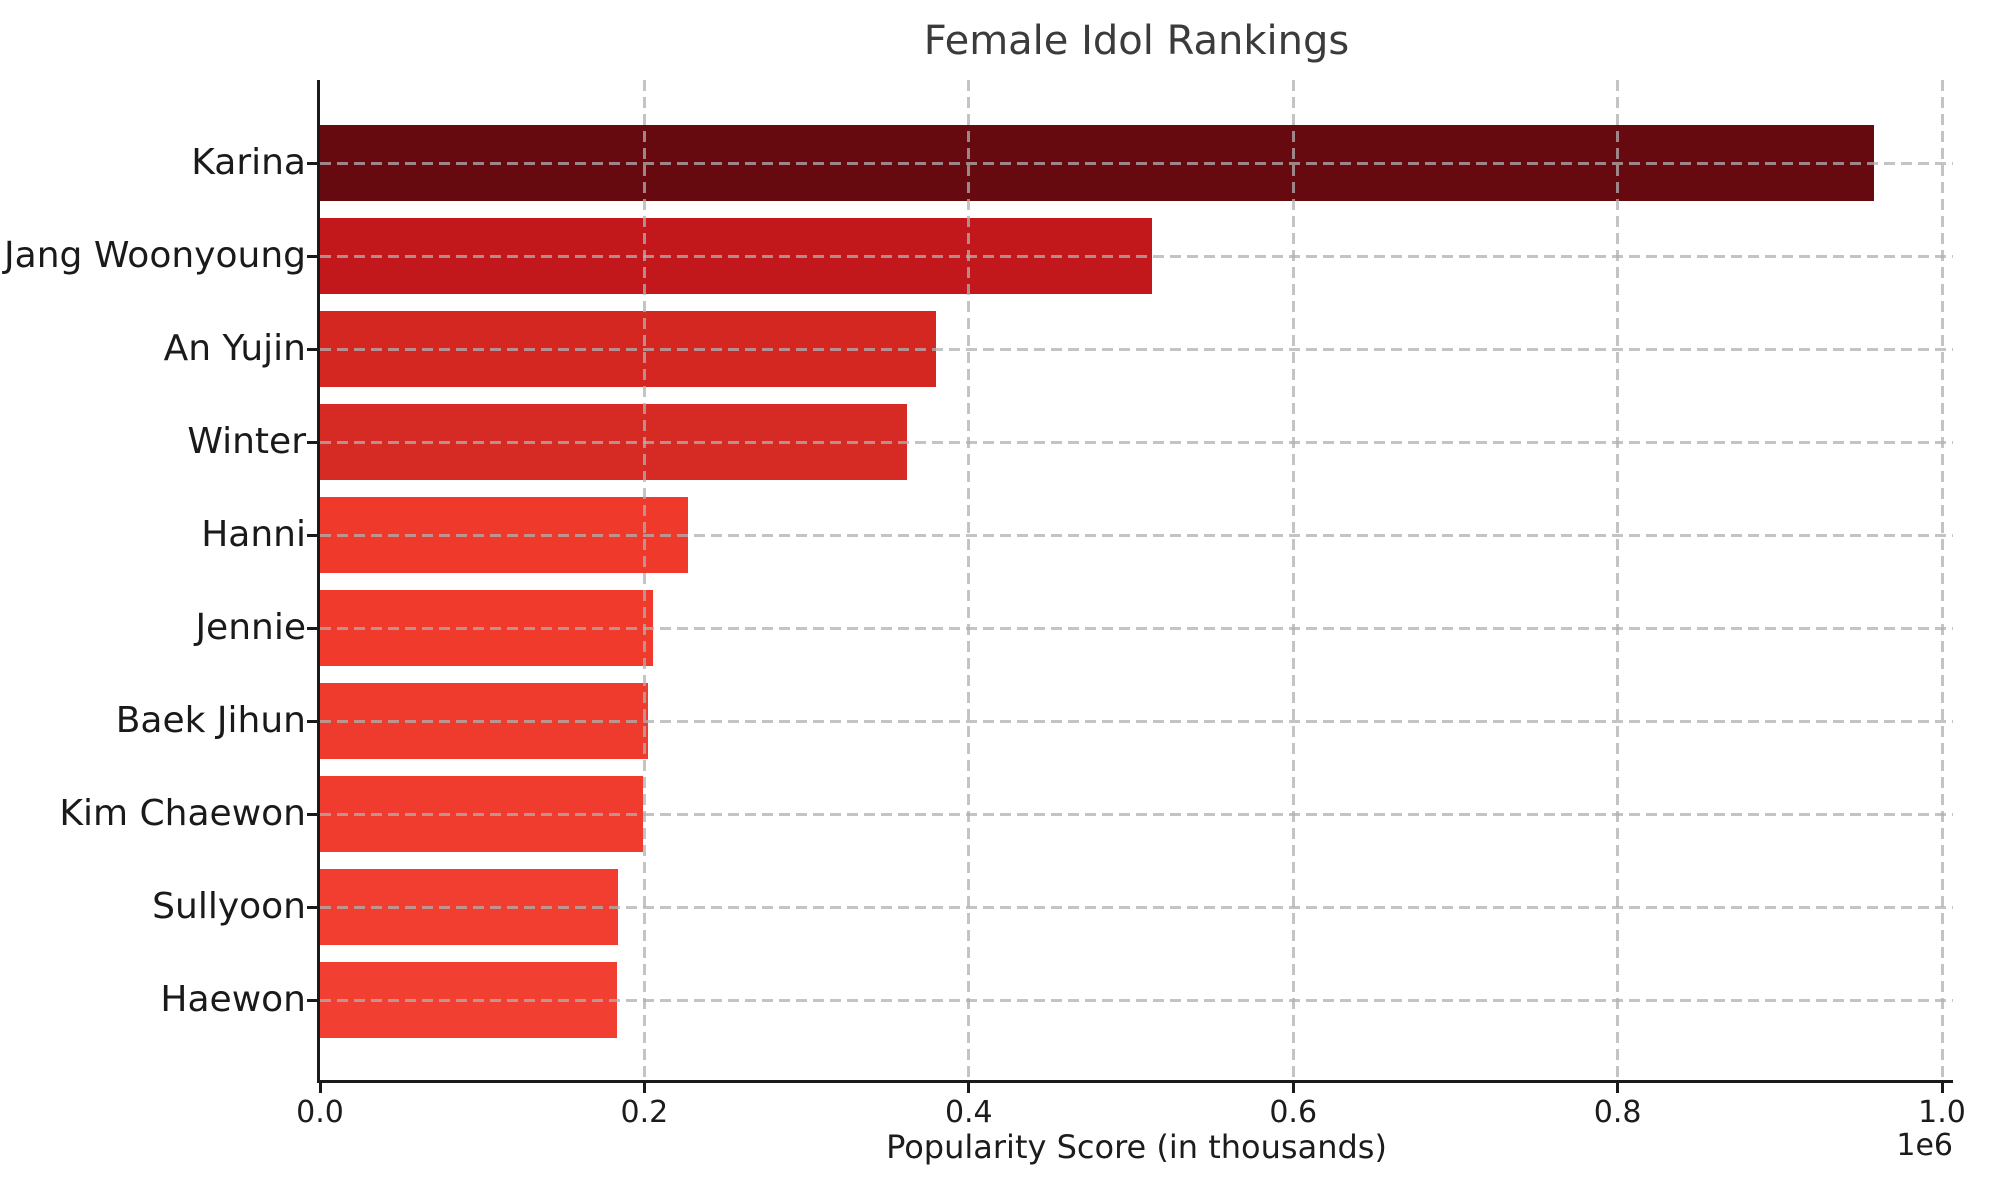 The width and height of the screenshot is (2000, 1200). I want to click on chart-title: Female Idol Rankings, so click(1136, 41).